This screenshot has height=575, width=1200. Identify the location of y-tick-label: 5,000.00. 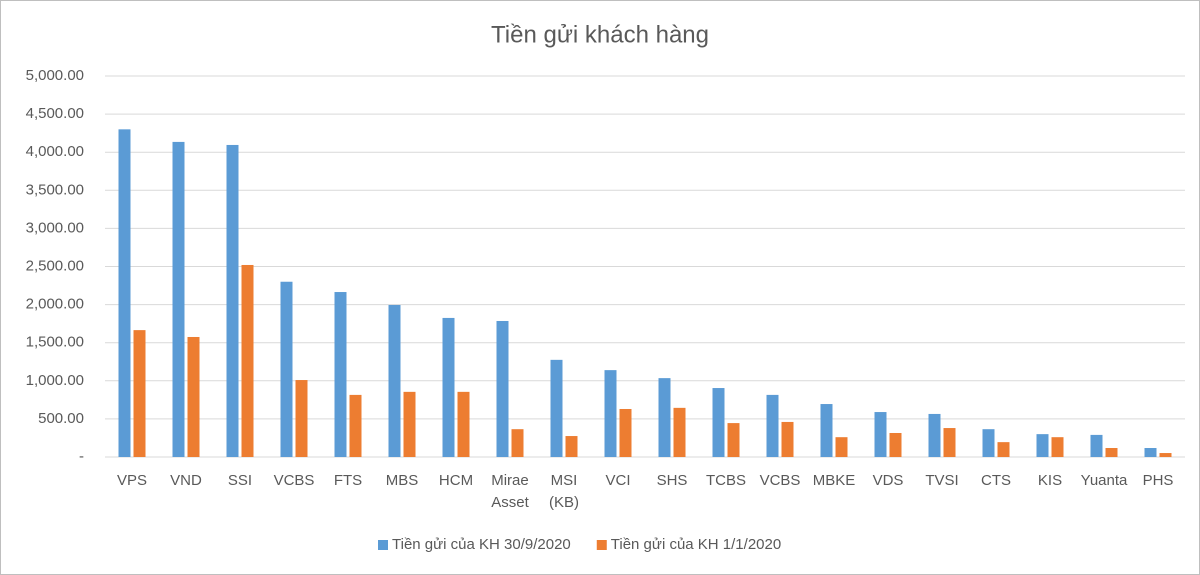
(55, 75).